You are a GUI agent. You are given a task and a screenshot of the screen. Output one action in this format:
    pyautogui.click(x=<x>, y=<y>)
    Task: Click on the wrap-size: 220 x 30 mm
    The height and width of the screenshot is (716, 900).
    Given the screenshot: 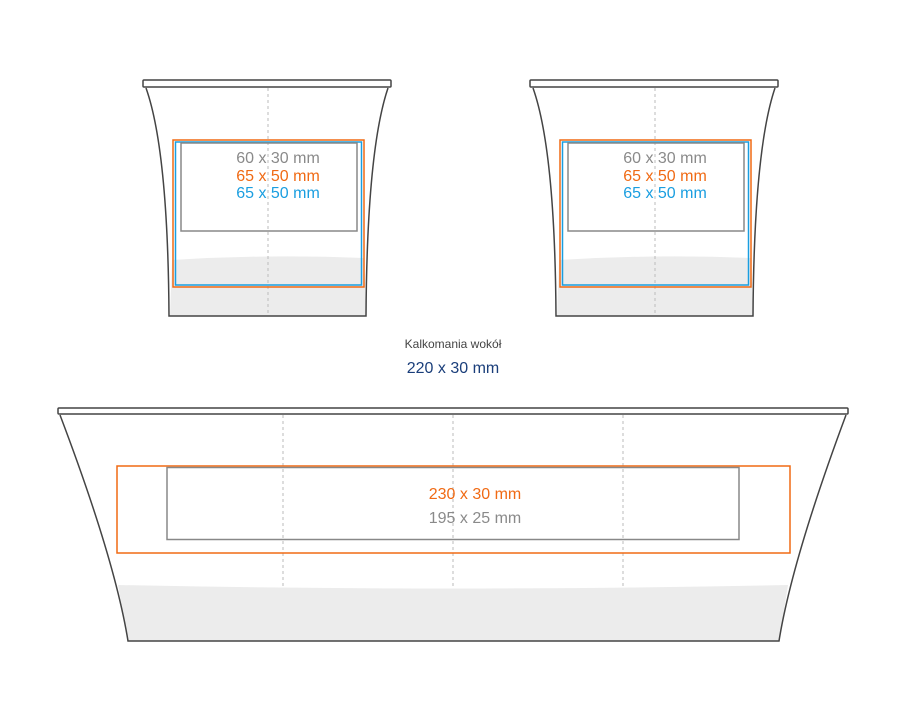 What is the action you would take?
    pyautogui.click(x=453, y=368)
    